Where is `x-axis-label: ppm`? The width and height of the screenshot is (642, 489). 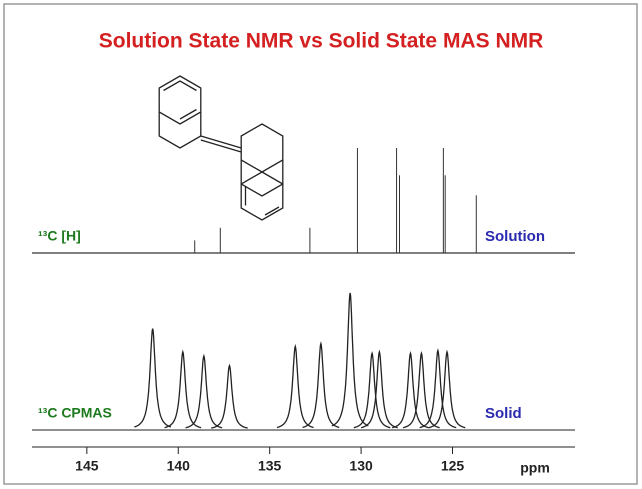 x-axis-label: ppm is located at coordinates (535, 468).